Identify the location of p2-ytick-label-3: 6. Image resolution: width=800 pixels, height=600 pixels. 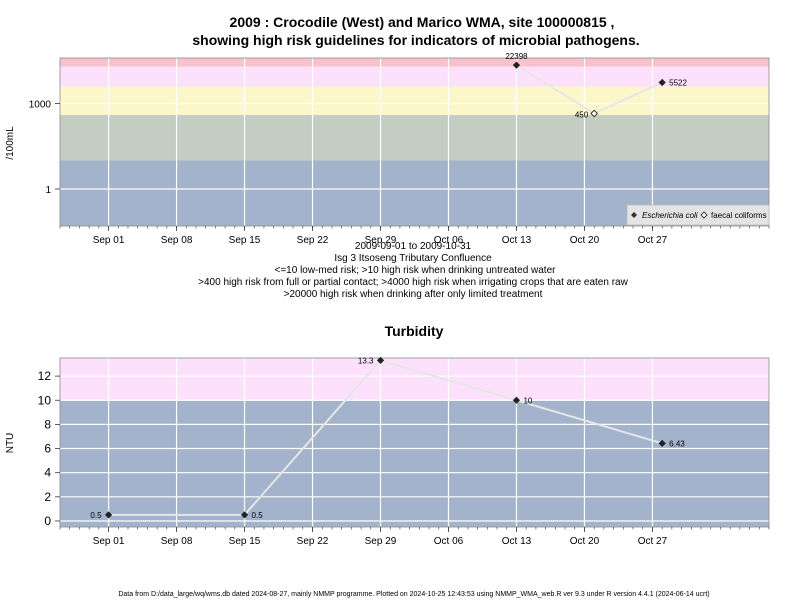
(47, 449).